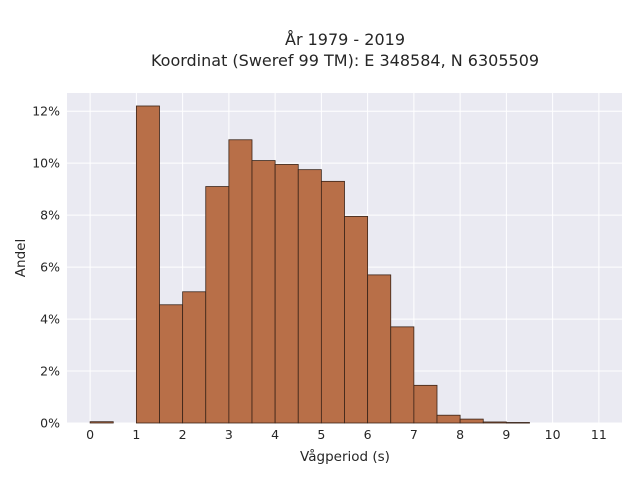 The width and height of the screenshot is (640, 480). What do you see at coordinates (506, 434) in the screenshot?
I see `x-tick-label: 9` at bounding box center [506, 434].